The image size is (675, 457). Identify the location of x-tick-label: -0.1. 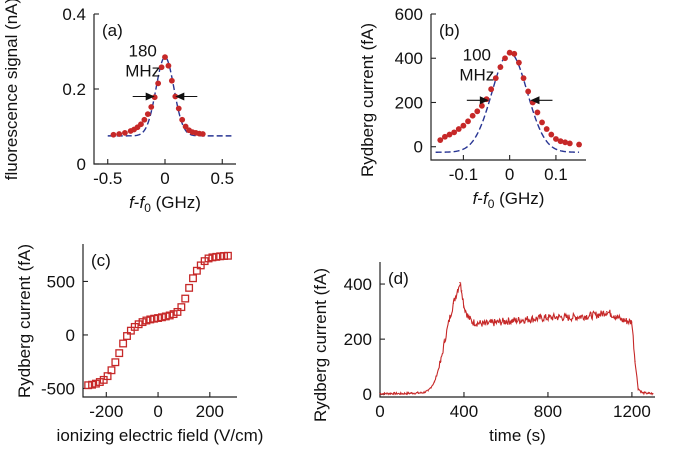
(463, 174).